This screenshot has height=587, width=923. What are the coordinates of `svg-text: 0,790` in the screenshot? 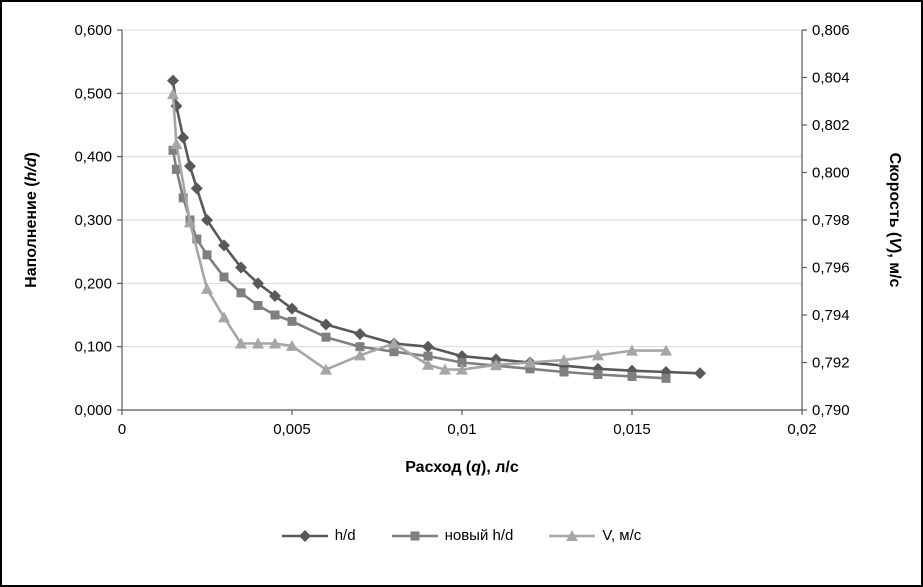 It's located at (831, 410).